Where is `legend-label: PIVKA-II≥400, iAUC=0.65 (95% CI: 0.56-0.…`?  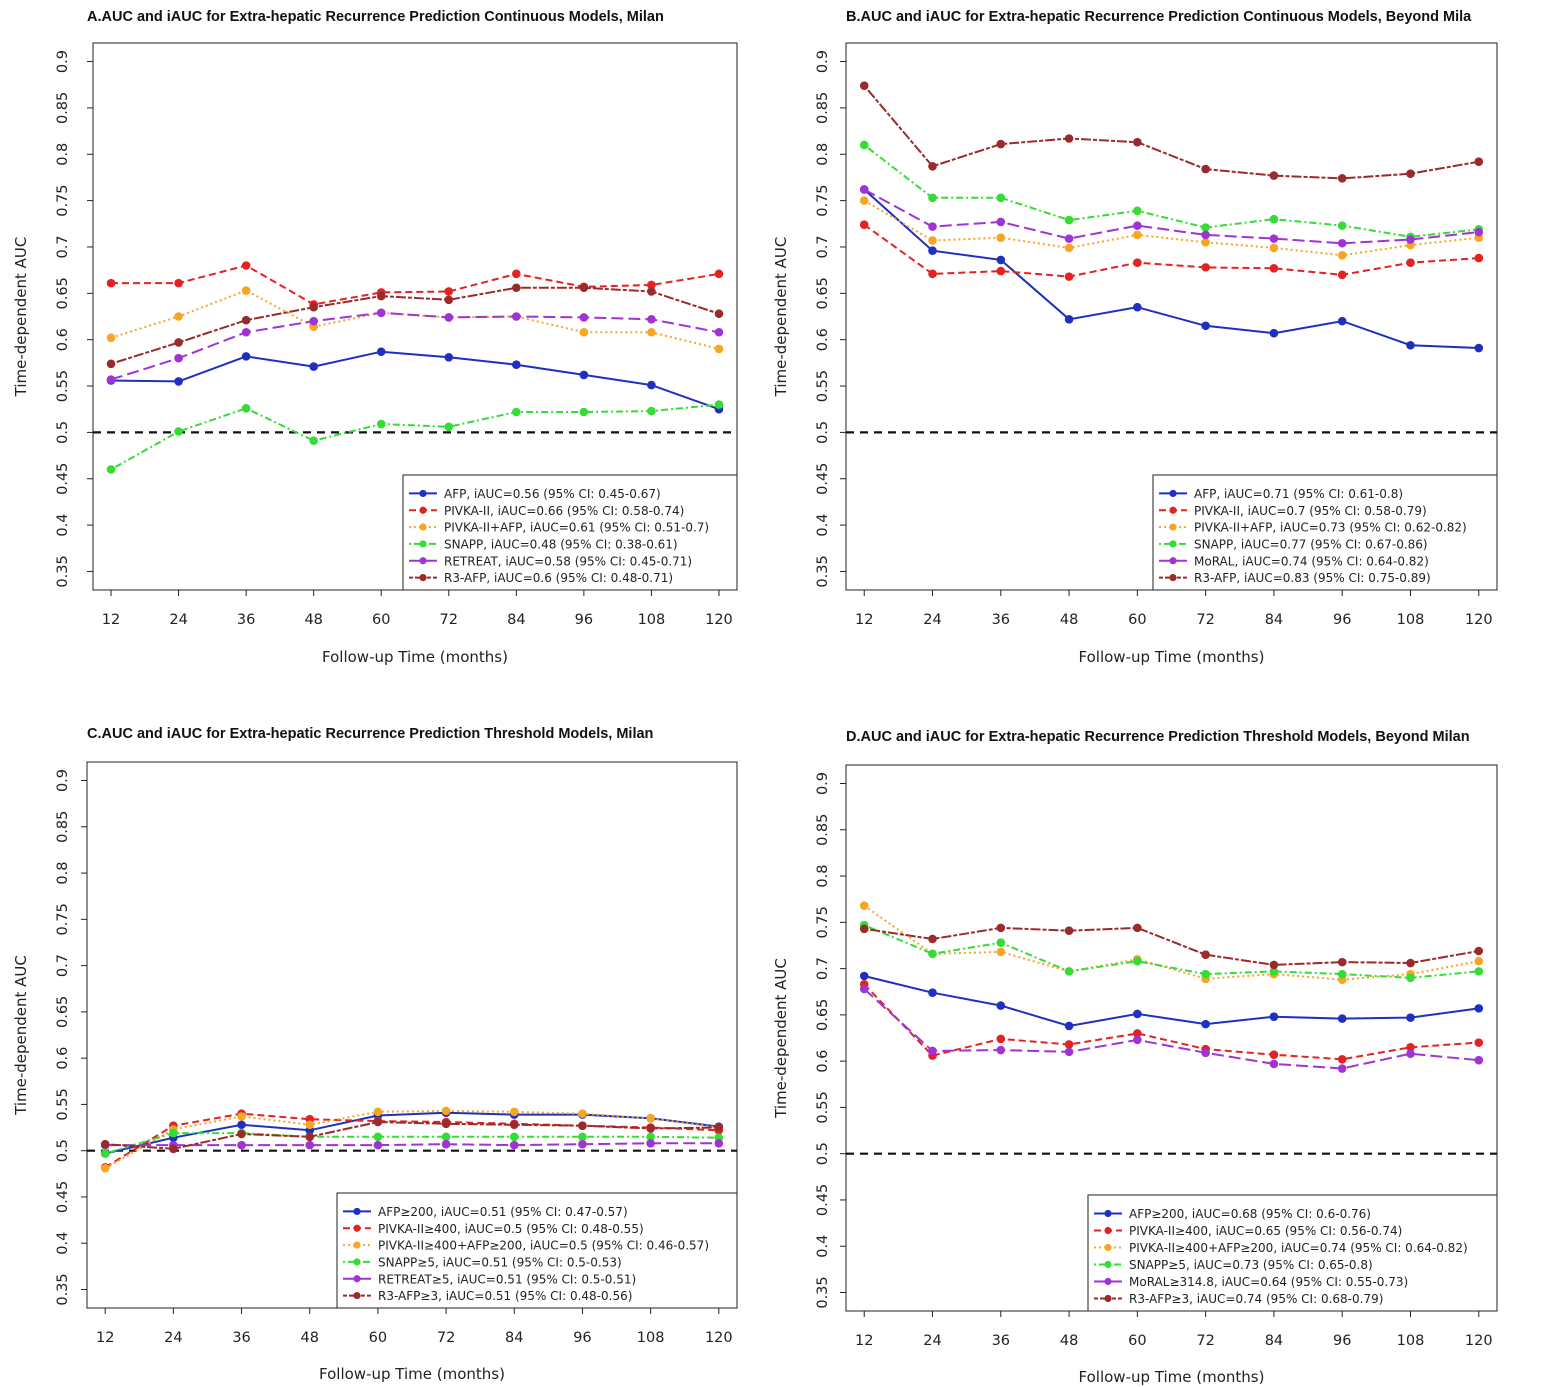
legend-label: PIVKA-II≥400, iAUC=0.65 (95% CI: 0.56-0.… is located at coordinates (1265, 1231).